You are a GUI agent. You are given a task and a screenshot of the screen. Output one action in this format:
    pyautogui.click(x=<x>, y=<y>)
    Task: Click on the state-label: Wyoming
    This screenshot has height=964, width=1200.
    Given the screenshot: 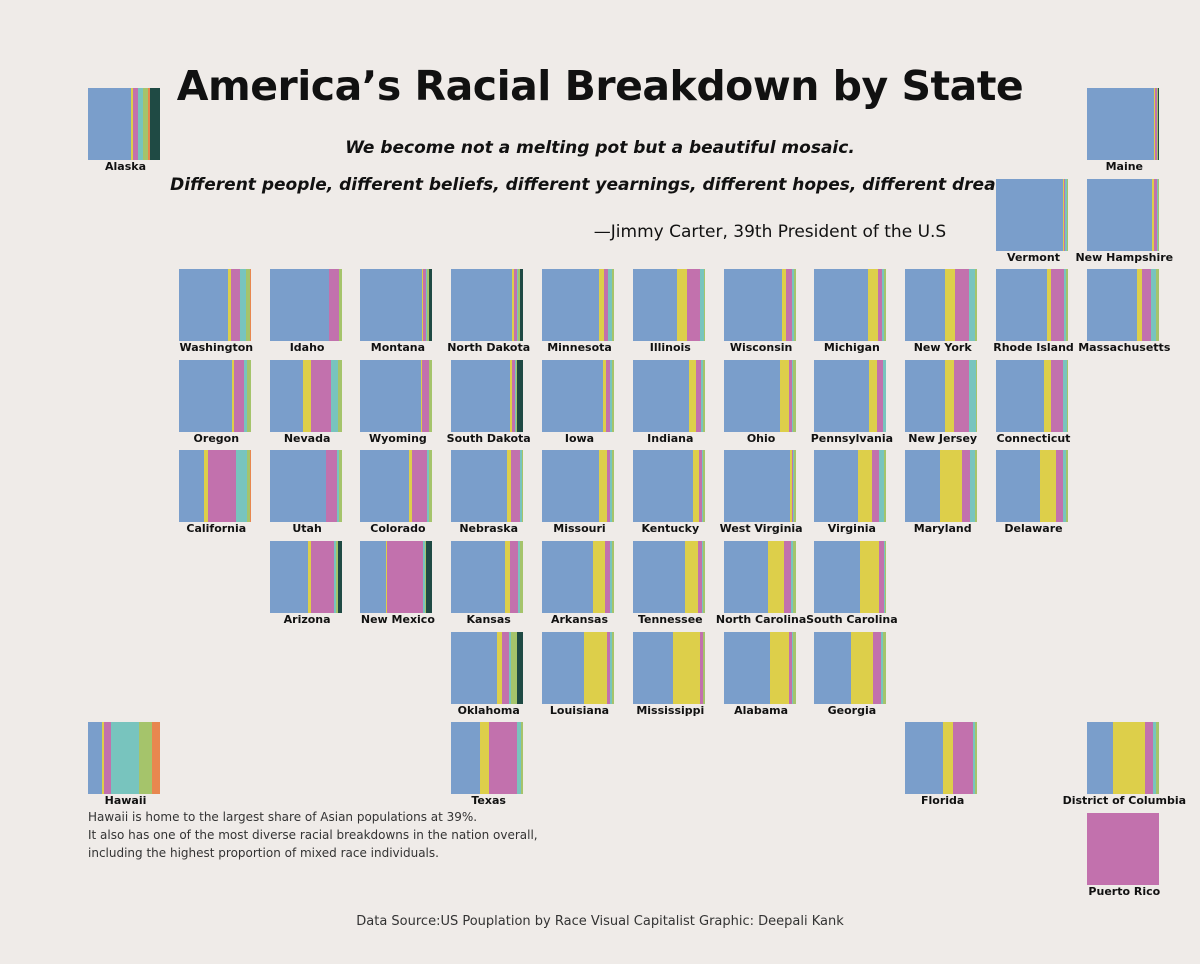 What is the action you would take?
    pyautogui.click(x=397, y=438)
    